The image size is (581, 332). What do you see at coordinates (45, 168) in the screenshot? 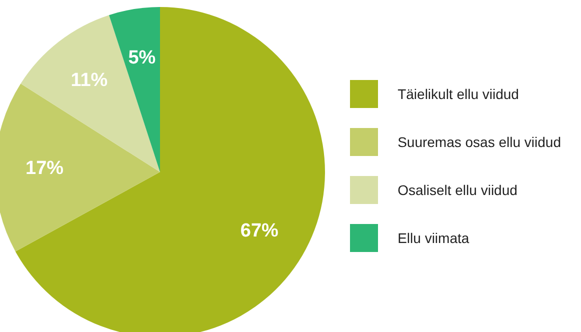
I see `data-label: 17%` at bounding box center [45, 168].